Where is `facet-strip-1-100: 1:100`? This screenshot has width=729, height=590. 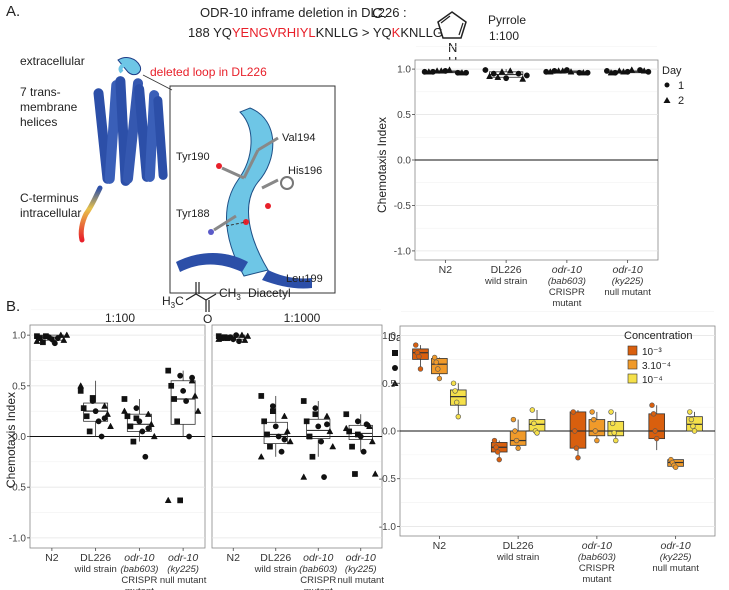
facet-strip-1-100: 1:100 is located at coordinates (120, 318).